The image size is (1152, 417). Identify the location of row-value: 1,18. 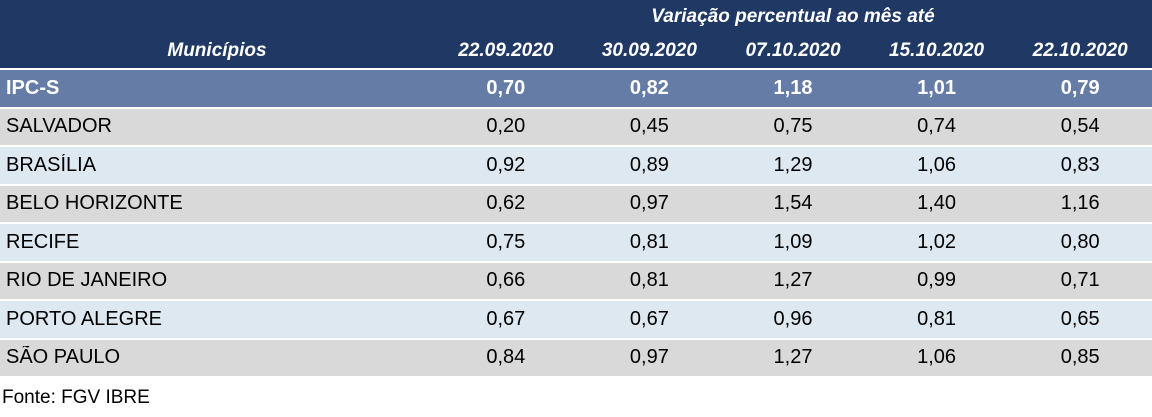
(793, 87).